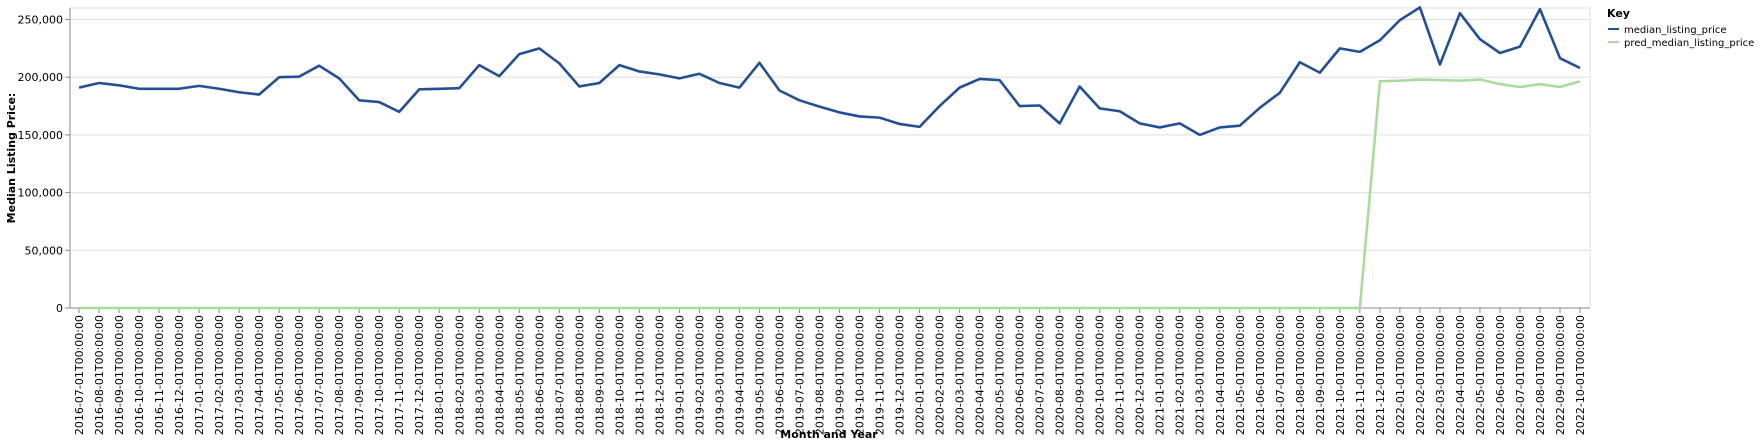 The width and height of the screenshot is (1759, 445). Describe the element at coordinates (779, 375) in the screenshot. I see `x-tick-label: 2019-06-01T00:00:00` at that location.